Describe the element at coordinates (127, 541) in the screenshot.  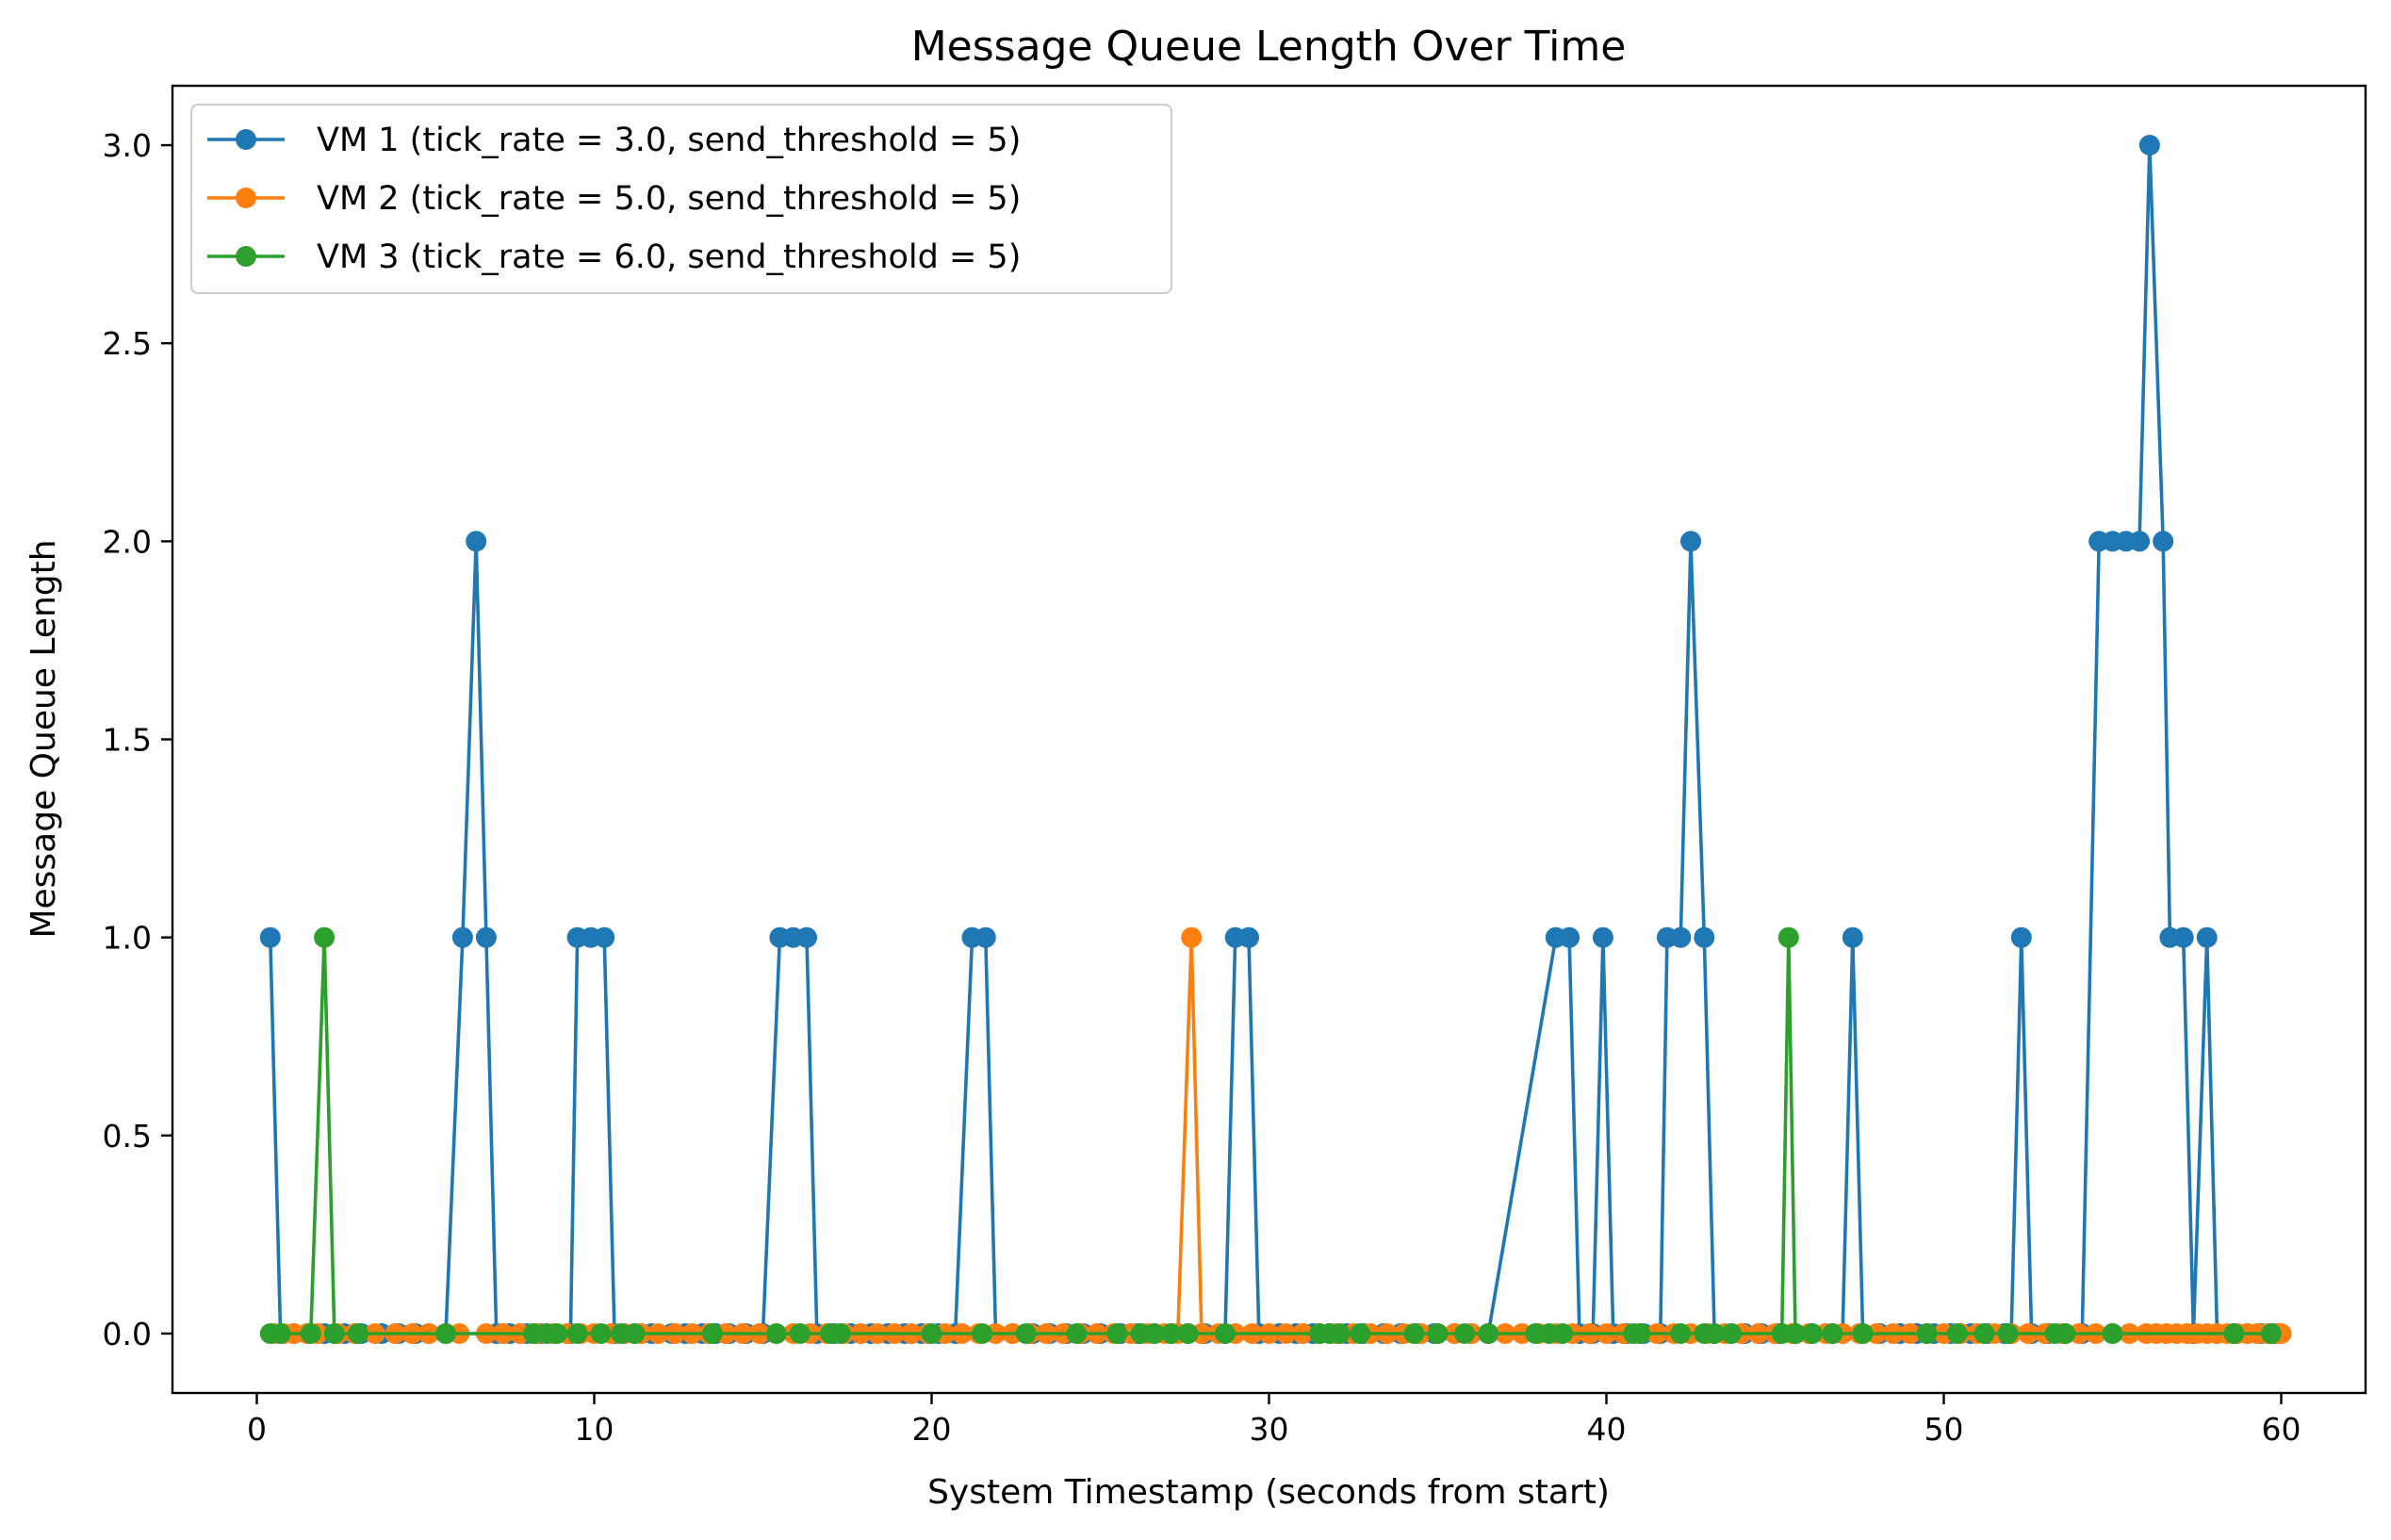
I see `y-tick-label: 2.0` at that location.